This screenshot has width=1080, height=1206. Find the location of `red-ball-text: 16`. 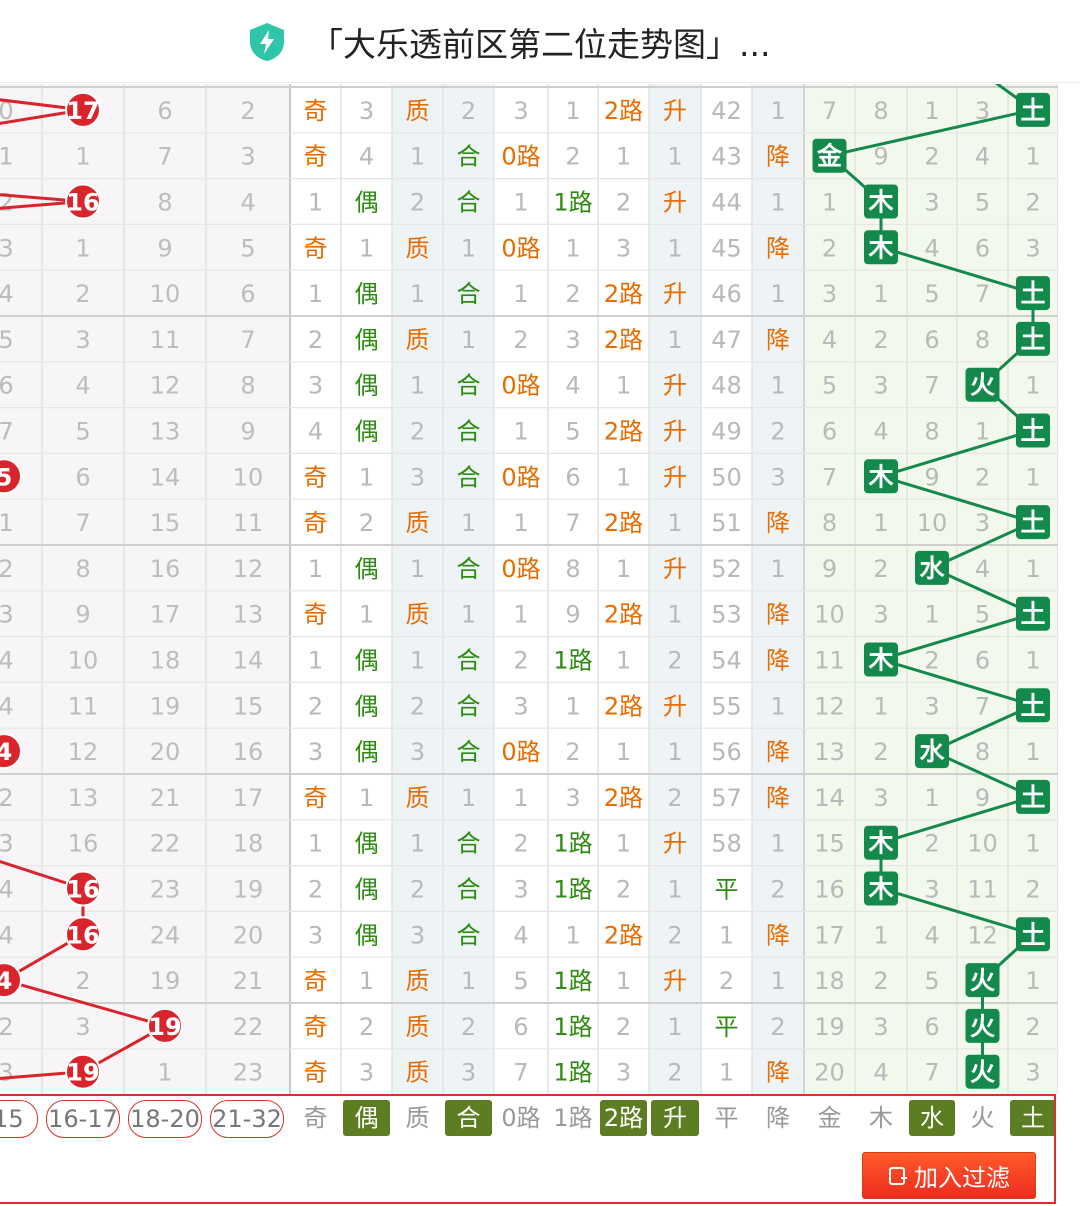

red-ball-text: 16 is located at coordinates (82, 890).